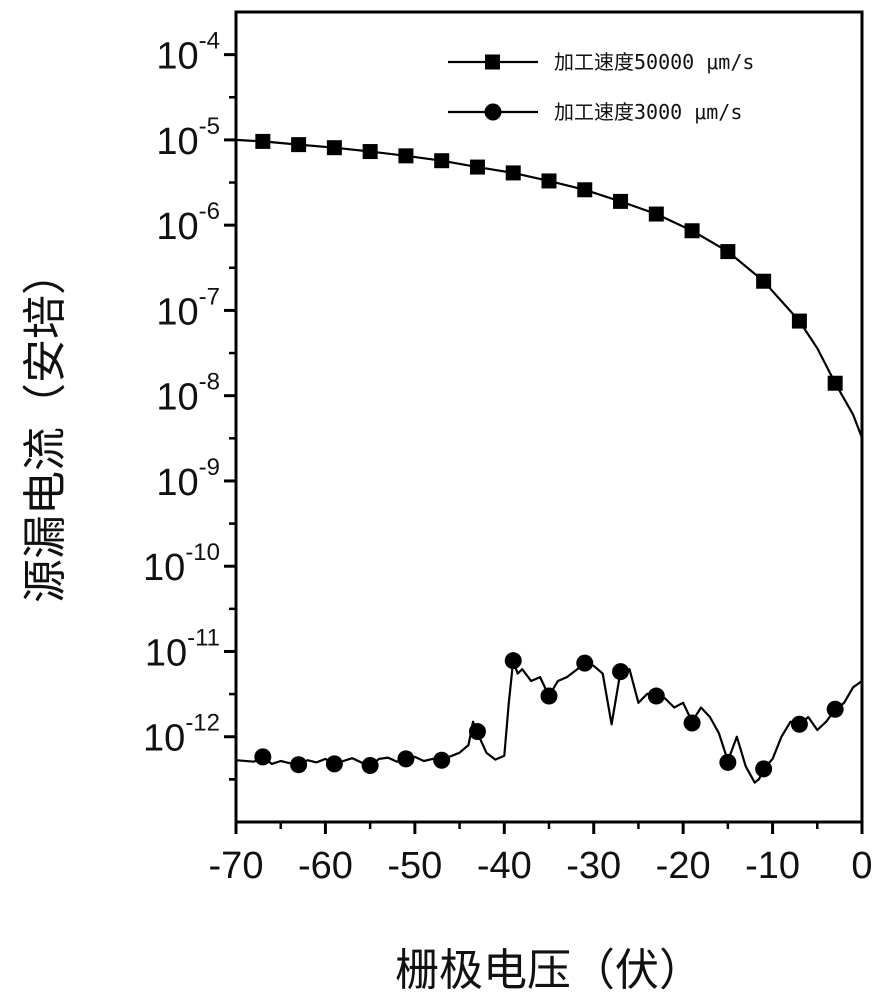 The image size is (886, 1000). Describe the element at coordinates (188, 308) in the screenshot. I see `y-tick-label: 10⁻⁷` at that location.